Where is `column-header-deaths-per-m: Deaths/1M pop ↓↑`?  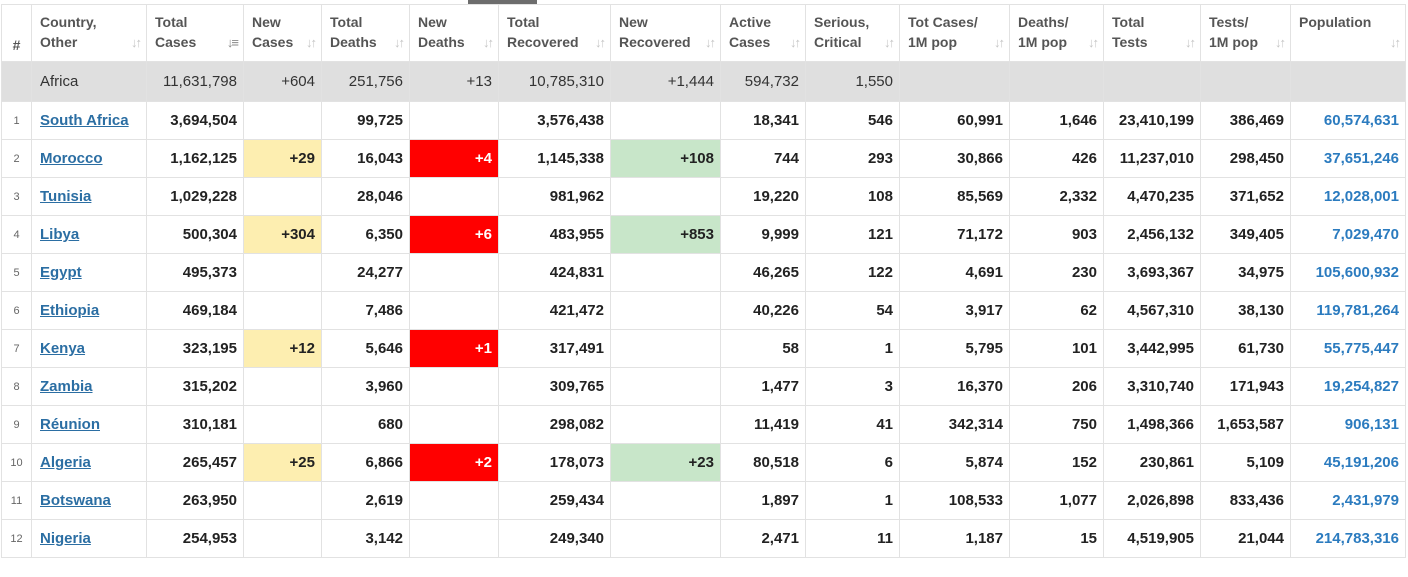
column-header-deaths-per-m: Deaths/1M pop ↓↑ is located at coordinates (1056, 33).